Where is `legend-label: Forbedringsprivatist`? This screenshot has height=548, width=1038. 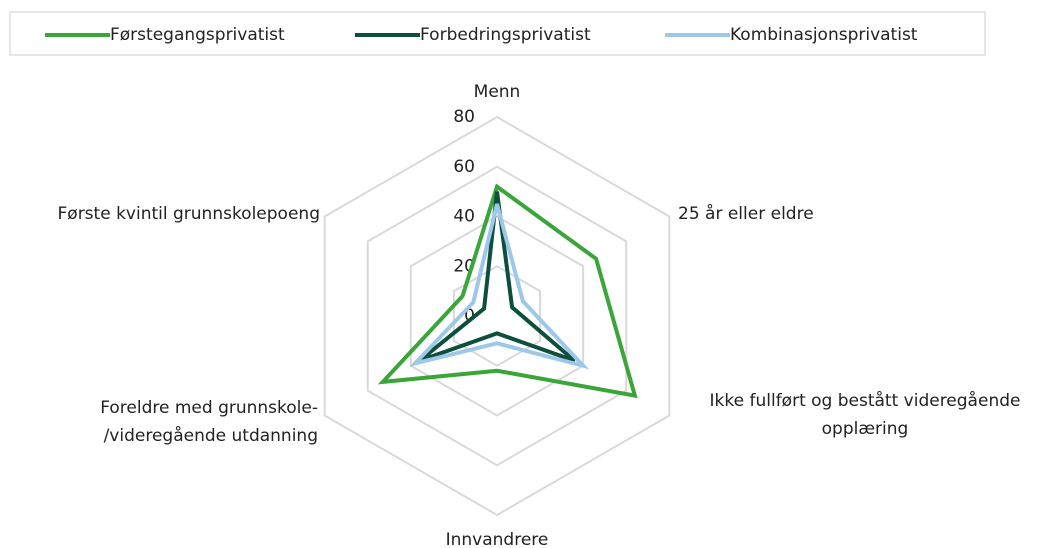 legend-label: Forbedringsprivatist is located at coordinates (505, 35).